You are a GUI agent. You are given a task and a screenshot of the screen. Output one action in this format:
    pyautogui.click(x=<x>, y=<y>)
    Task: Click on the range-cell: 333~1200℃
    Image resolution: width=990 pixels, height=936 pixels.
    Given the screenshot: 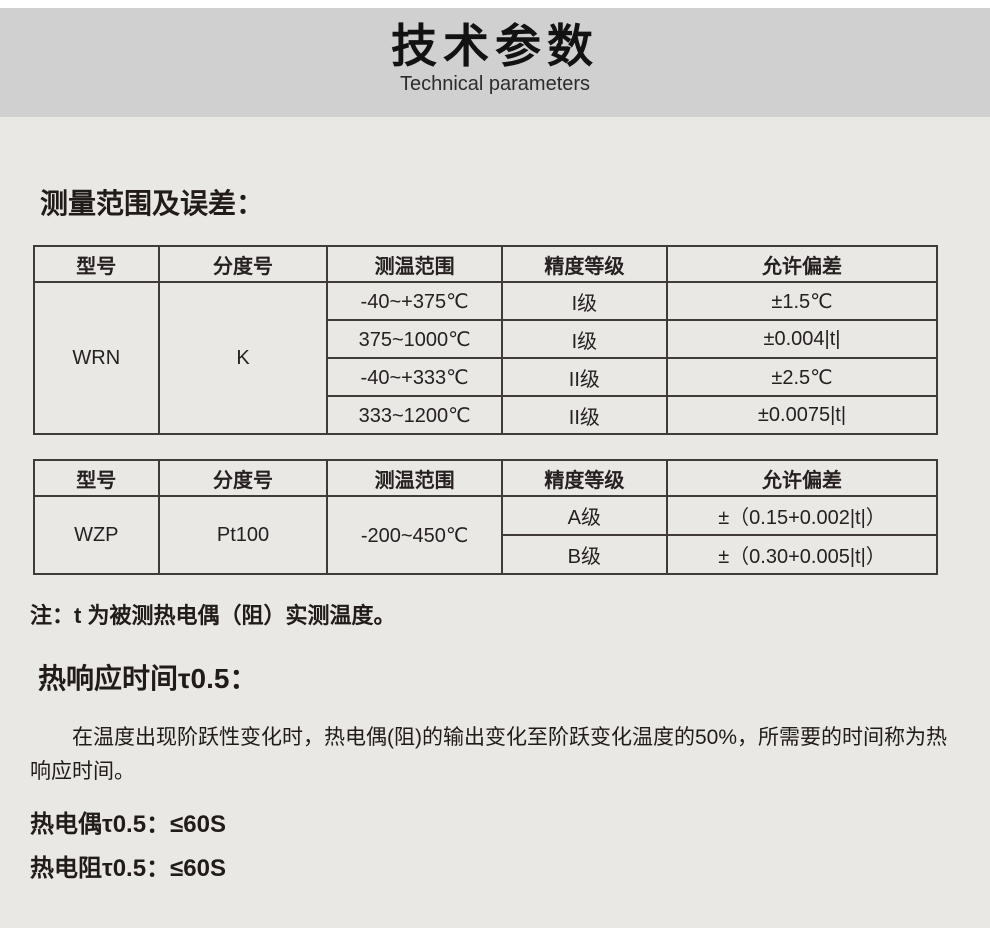 What is the action you would take?
    pyautogui.click(x=414, y=415)
    